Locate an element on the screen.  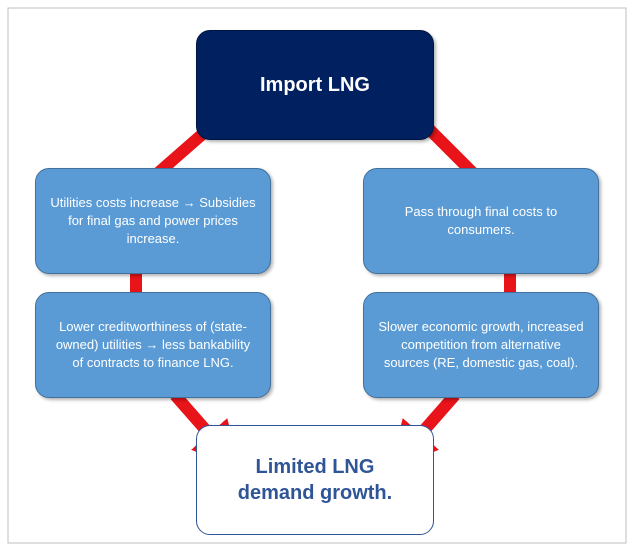
node: Limited LNG demand growth. is located at coordinates (315, 480).